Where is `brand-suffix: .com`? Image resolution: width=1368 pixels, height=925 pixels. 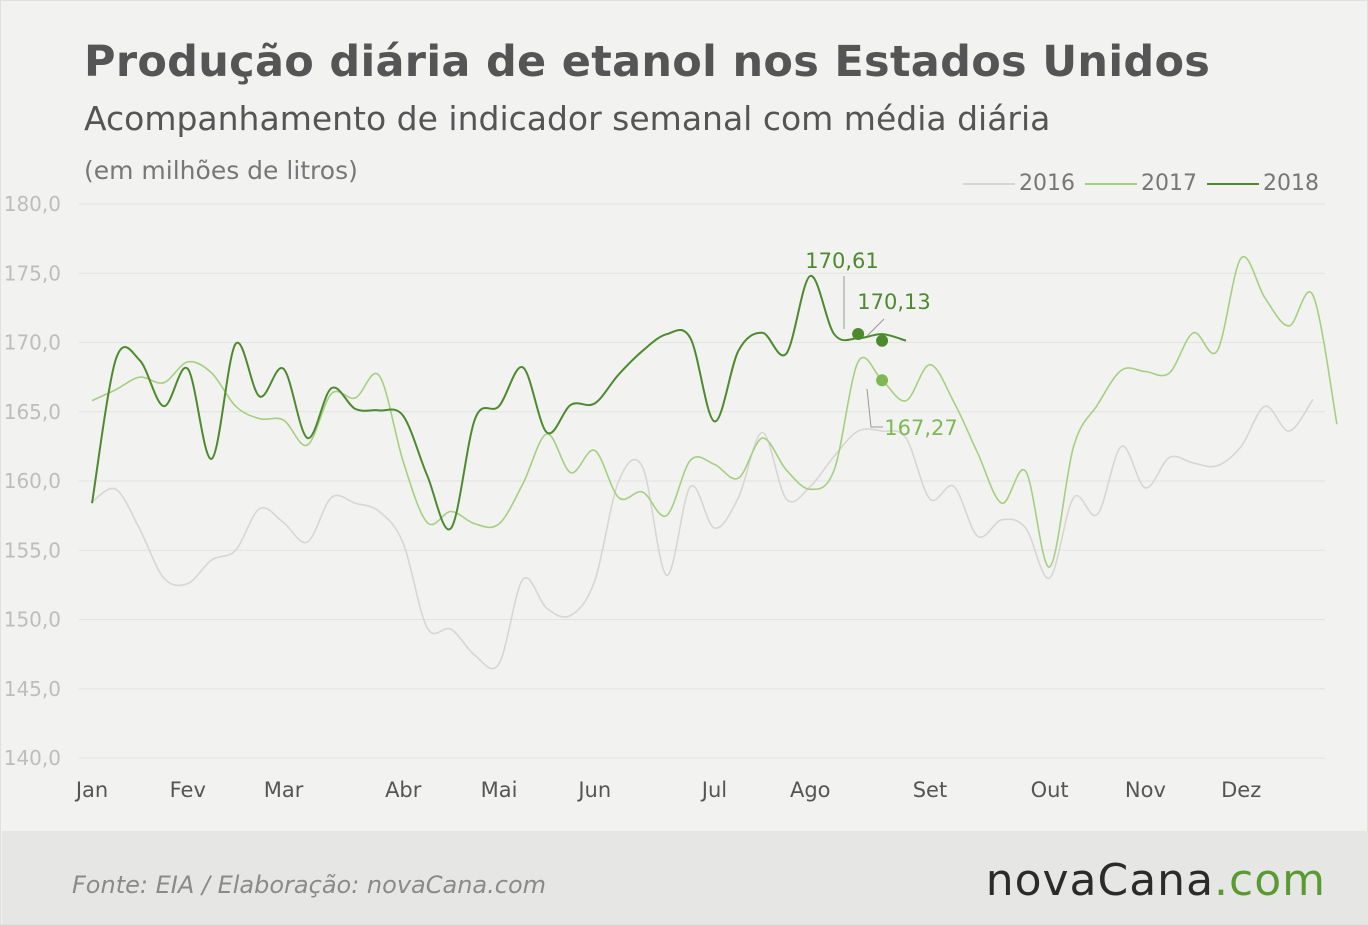
brand-suffix: .com is located at coordinates (1270, 880).